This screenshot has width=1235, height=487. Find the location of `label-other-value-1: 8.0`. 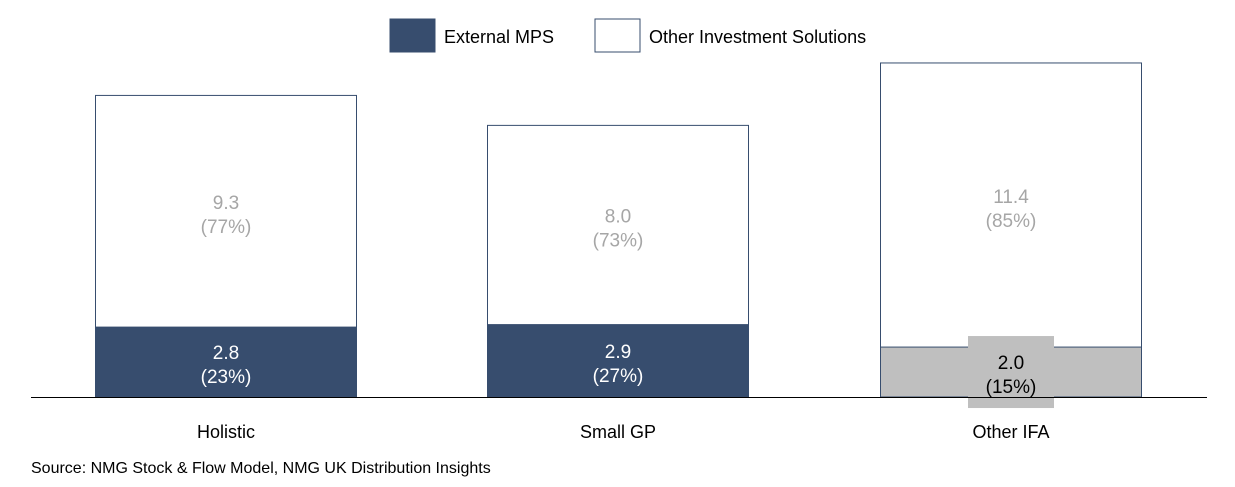

label-other-value-1: 8.0 is located at coordinates (618, 217).